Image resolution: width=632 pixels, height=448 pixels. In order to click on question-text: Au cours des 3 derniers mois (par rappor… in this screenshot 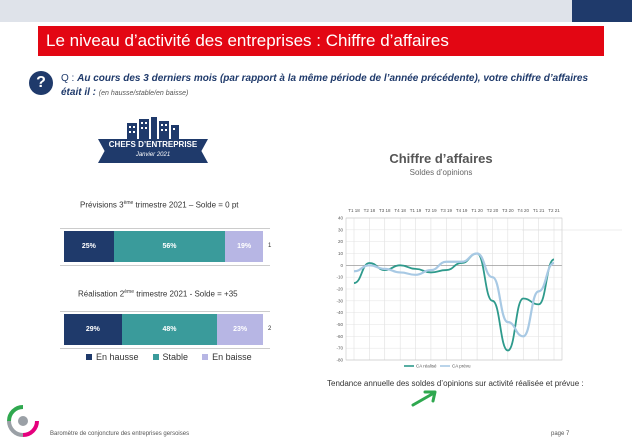, I will do `click(325, 85)`.